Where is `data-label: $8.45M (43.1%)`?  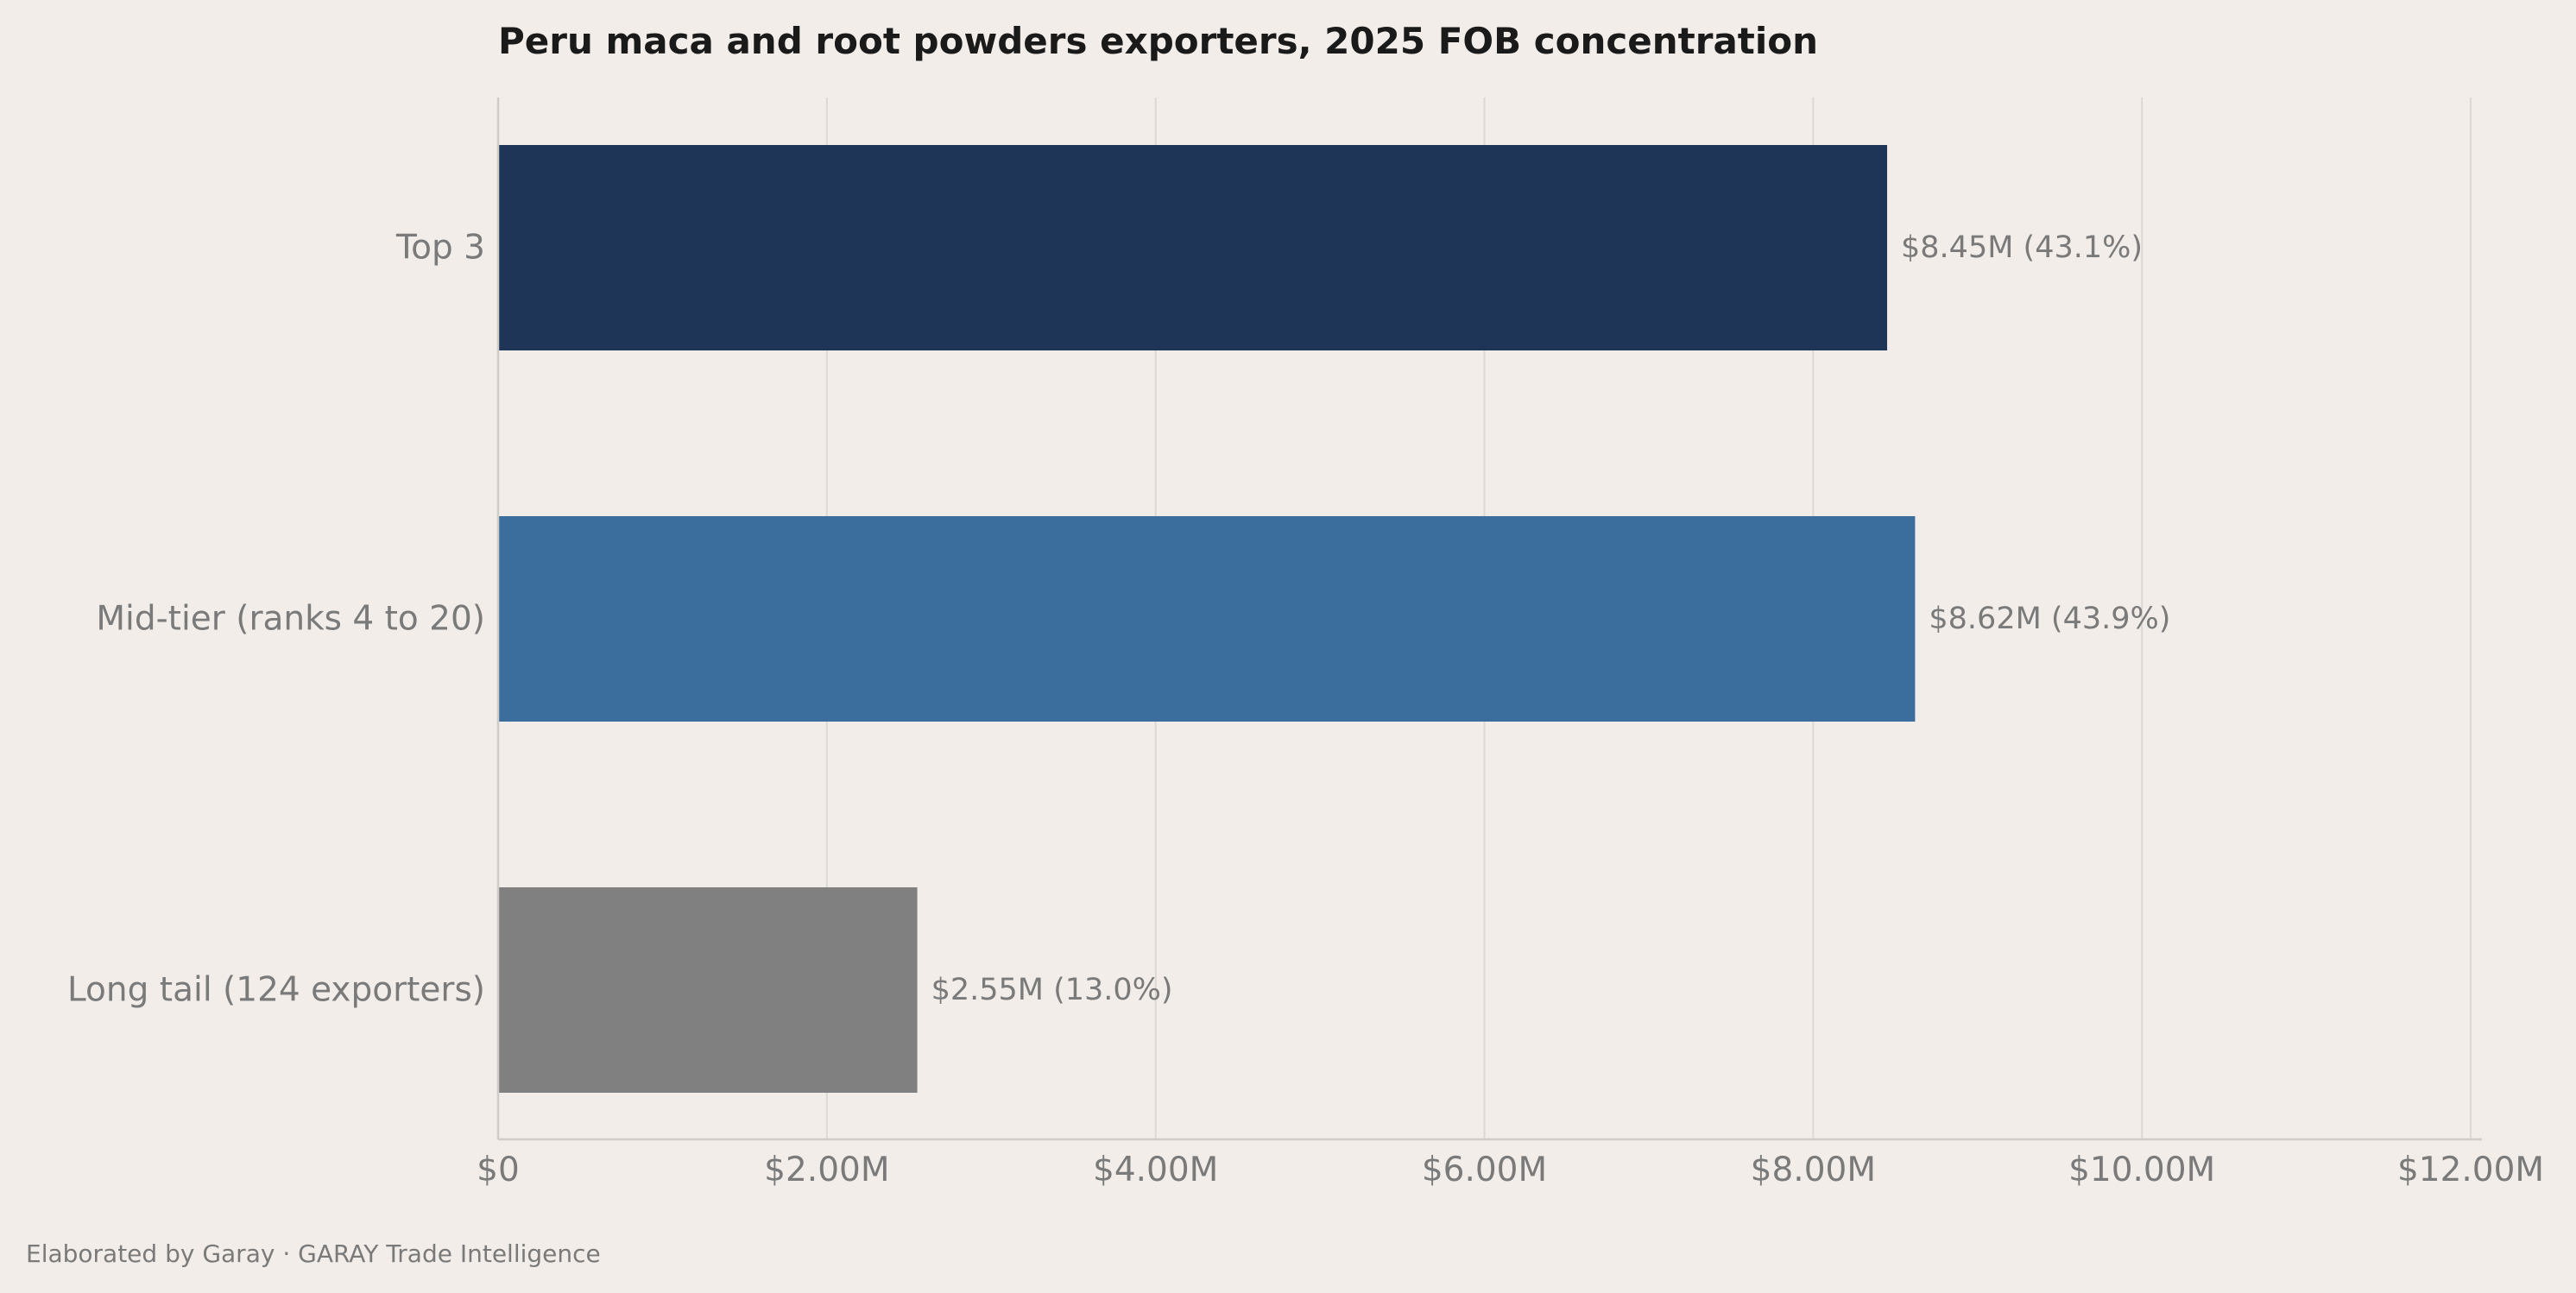 data-label: $8.45M (43.1%) is located at coordinates (2022, 248).